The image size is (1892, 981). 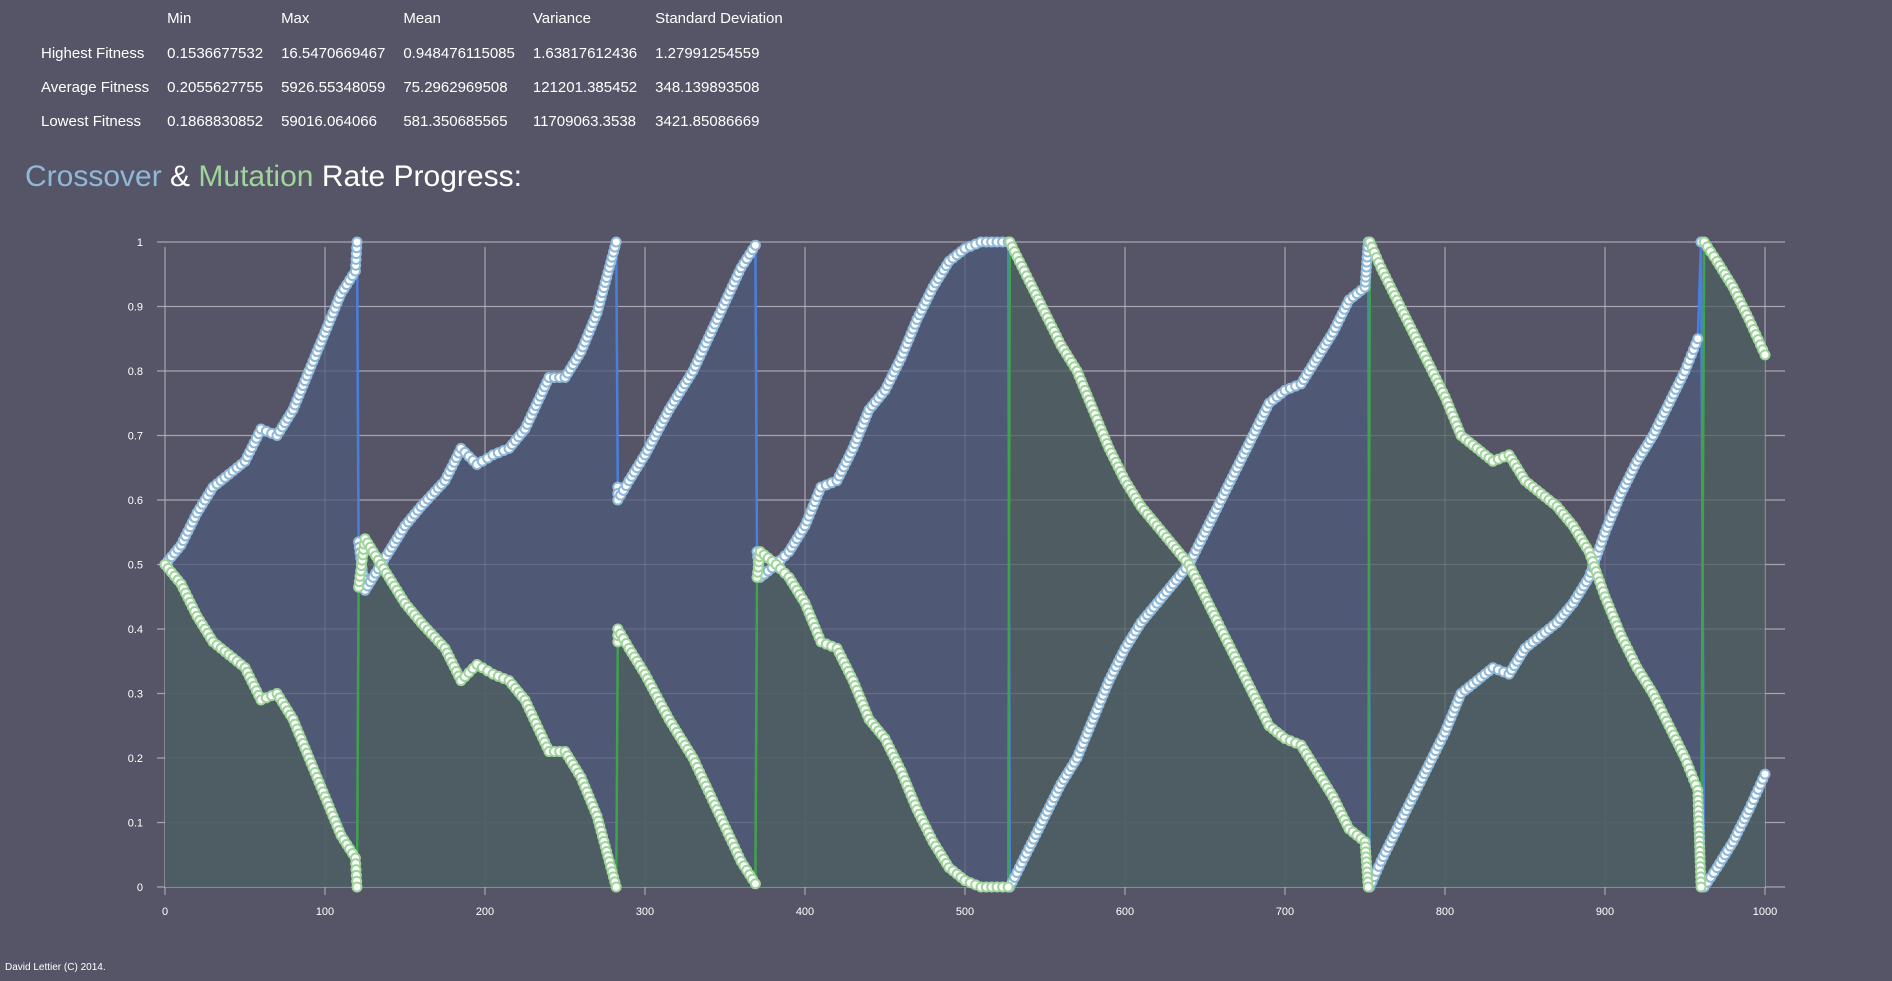 What do you see at coordinates (135, 824) in the screenshot?
I see `y-tick-label: 0.1` at bounding box center [135, 824].